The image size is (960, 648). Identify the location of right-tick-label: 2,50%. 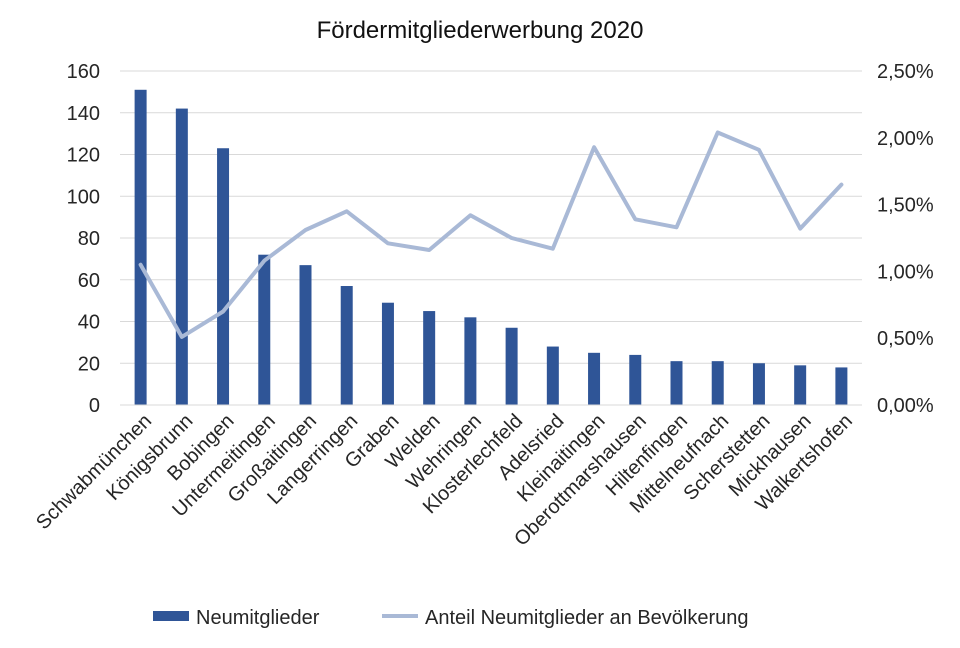
(905, 72).